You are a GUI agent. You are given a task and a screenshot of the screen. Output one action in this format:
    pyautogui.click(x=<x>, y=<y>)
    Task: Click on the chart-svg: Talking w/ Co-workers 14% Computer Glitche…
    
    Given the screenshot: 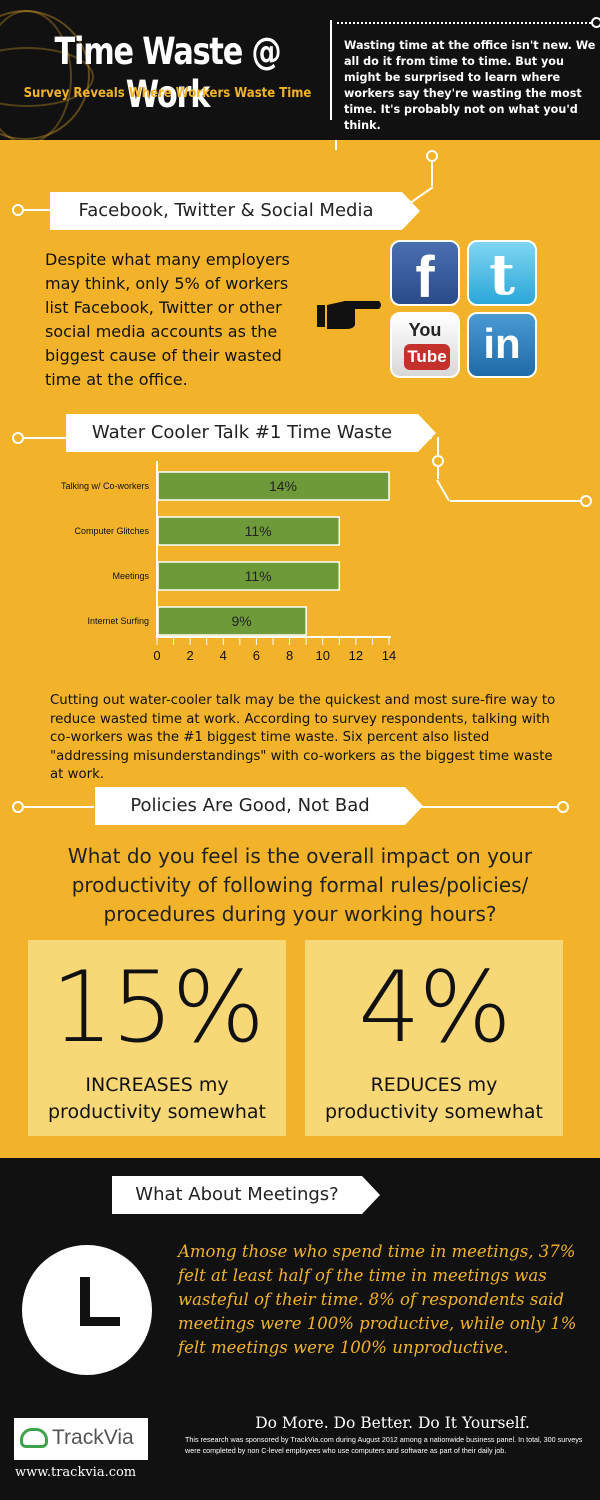 What is the action you would take?
    pyautogui.click(x=228, y=562)
    